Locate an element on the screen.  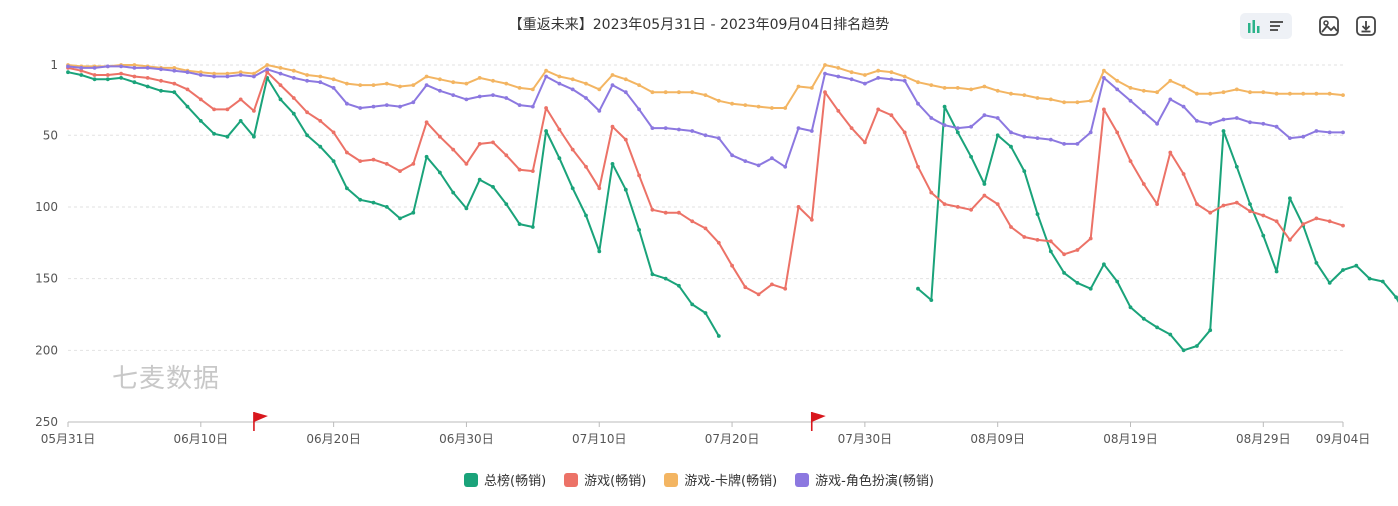
legend-item: 游戏(畅销) is located at coordinates (605, 479).